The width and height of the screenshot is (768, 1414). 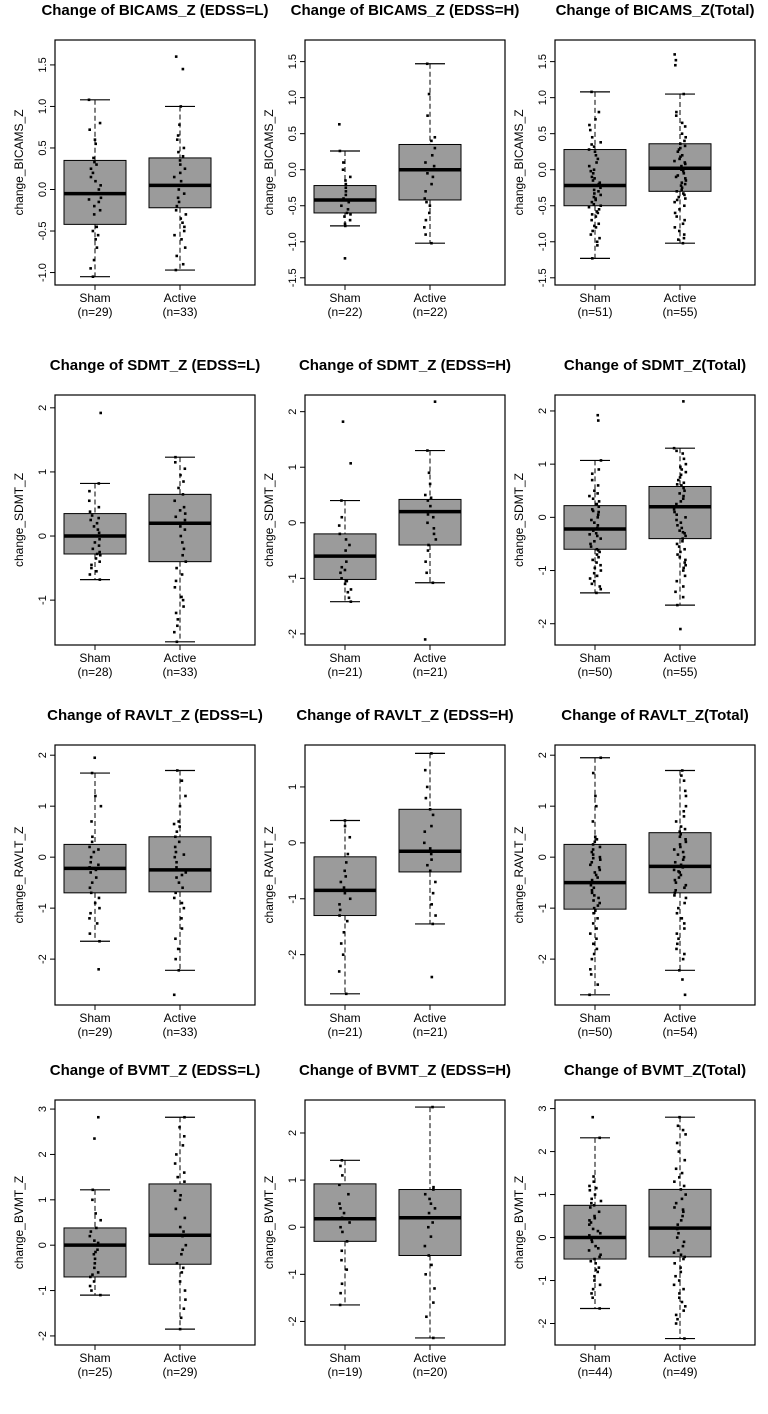 I want to click on box-sham: Sham(n=22), so click(x=345, y=221).